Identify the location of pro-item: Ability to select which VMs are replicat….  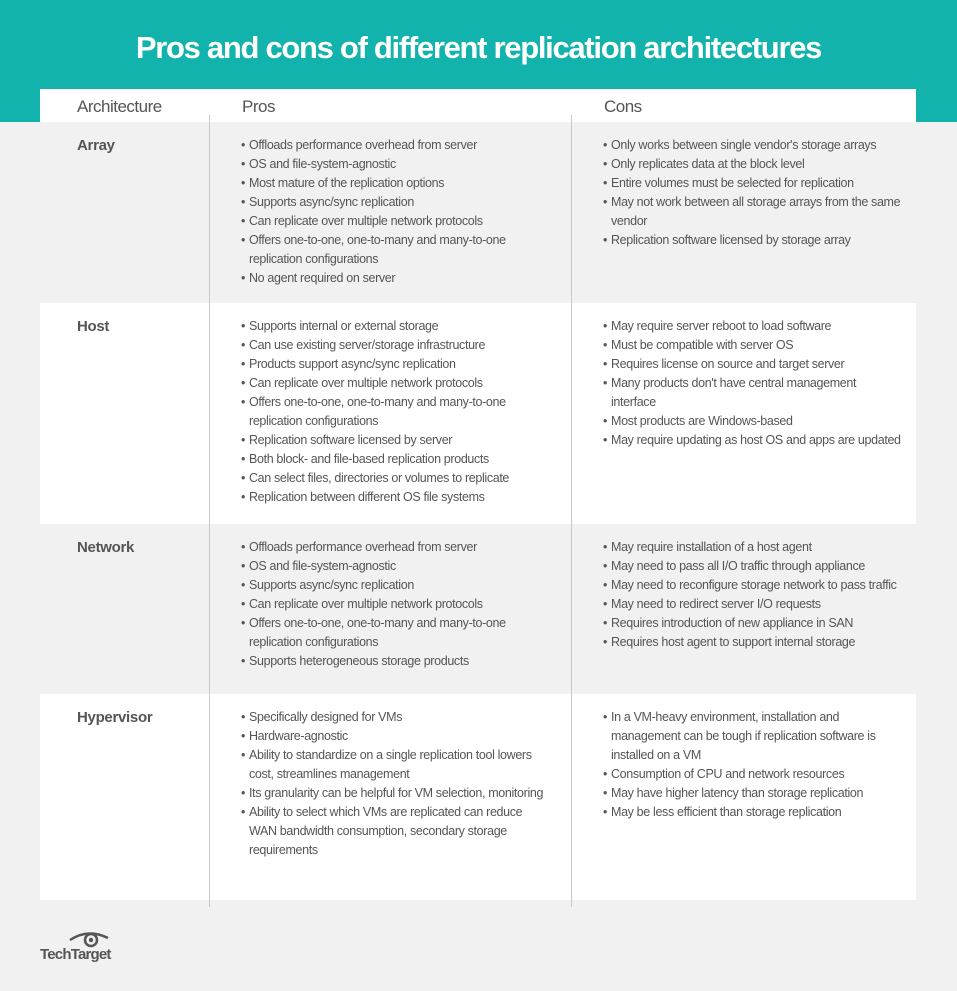
(396, 831).